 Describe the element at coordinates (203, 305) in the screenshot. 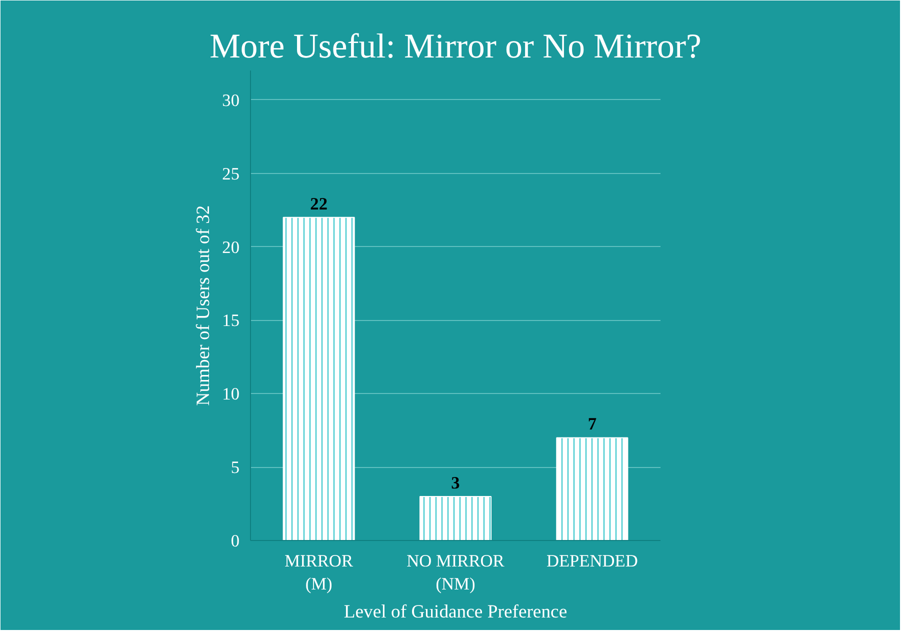

I see `y-axis-title: Number of Users out of 32` at that location.